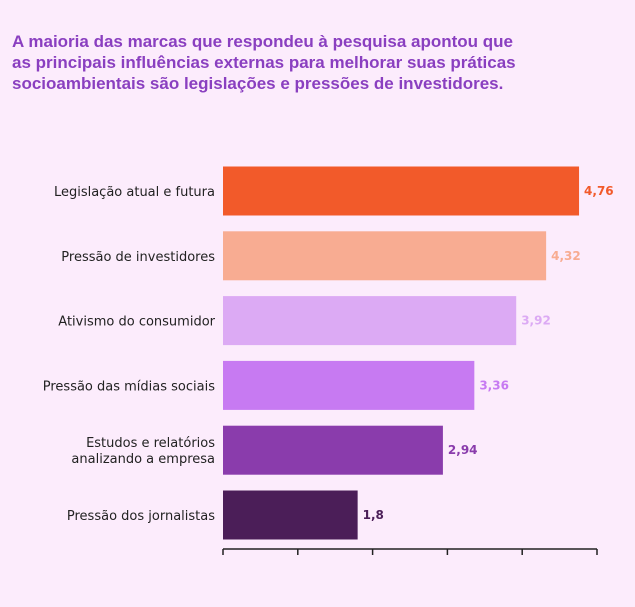 This screenshot has height=607, width=635. I want to click on category-label: Pressão de investidores, so click(138, 257).